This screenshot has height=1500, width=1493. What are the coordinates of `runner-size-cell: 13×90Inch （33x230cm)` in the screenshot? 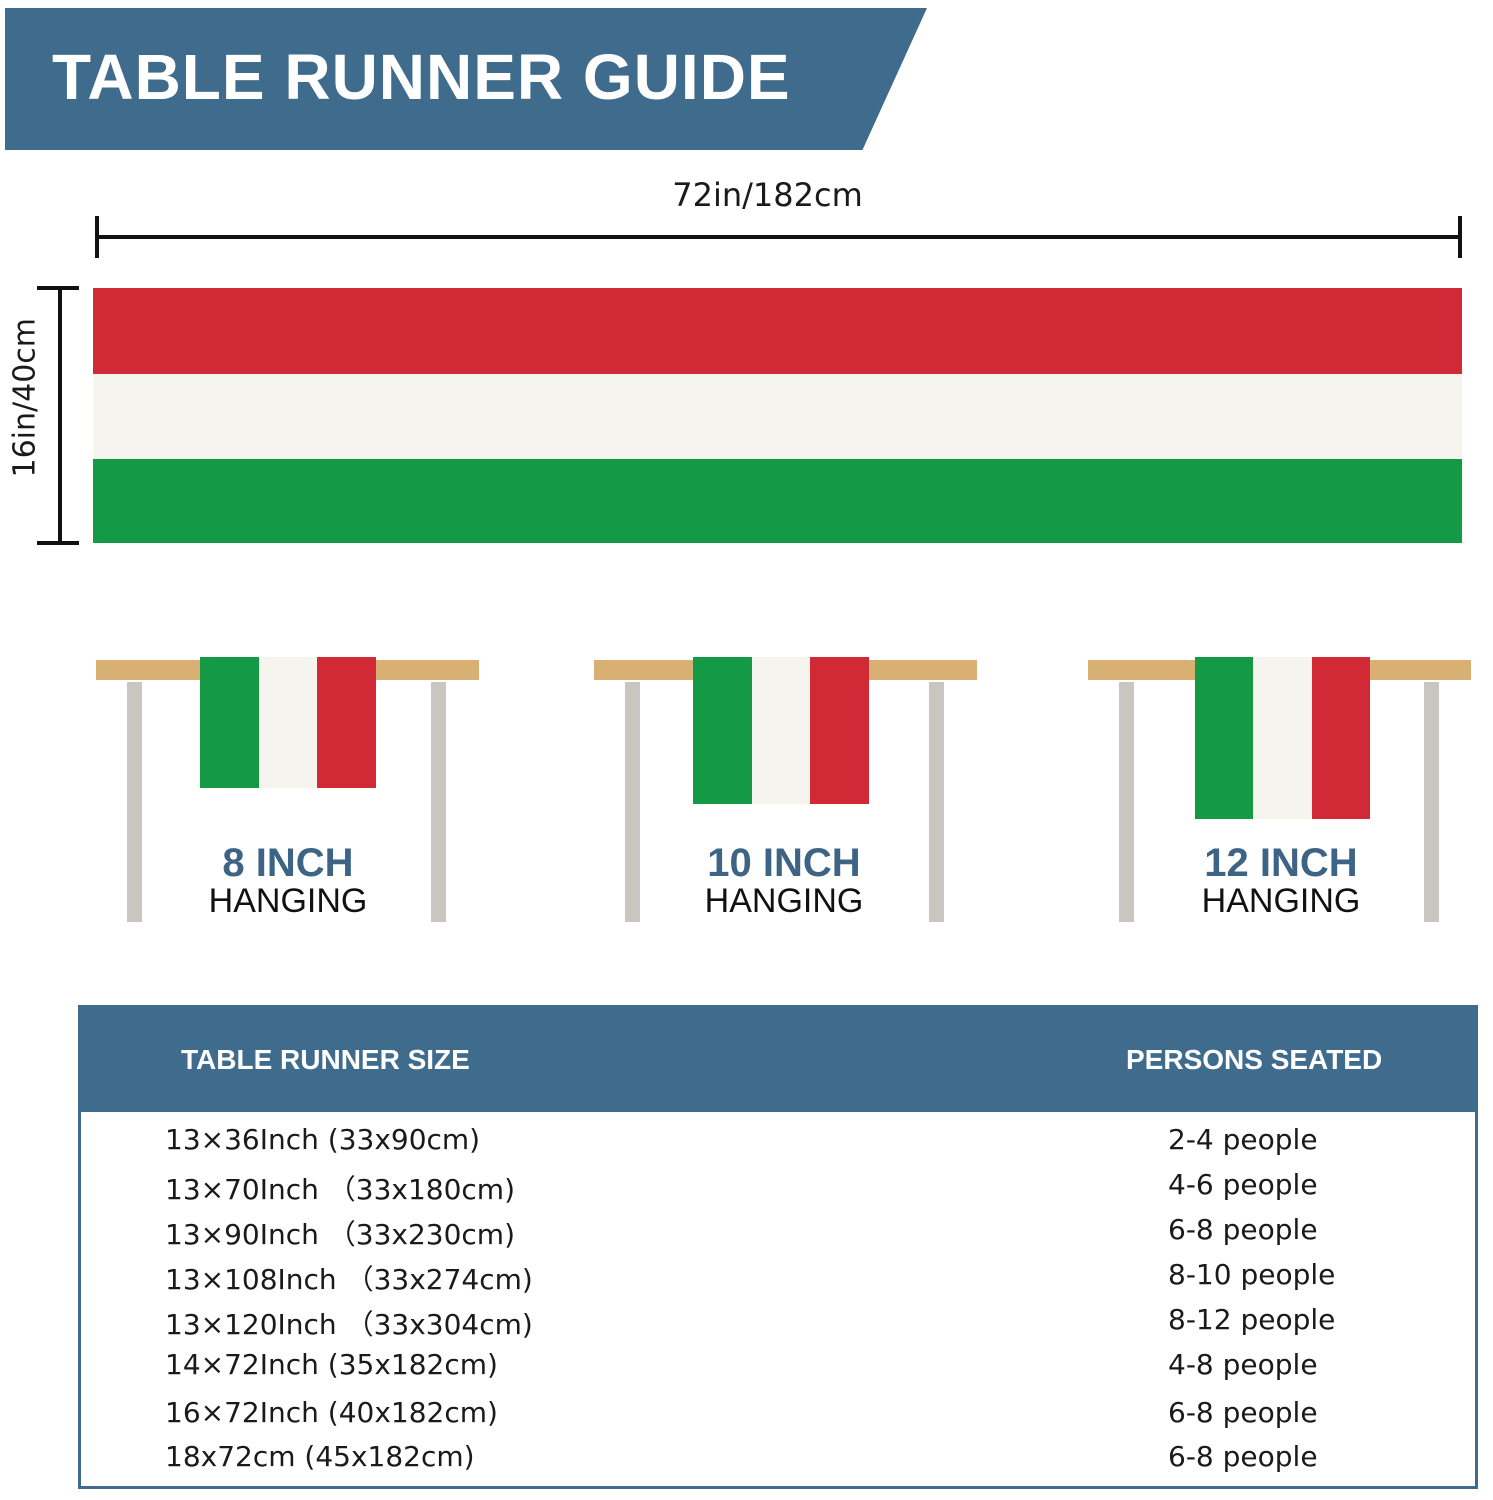 It's located at (340, 1234).